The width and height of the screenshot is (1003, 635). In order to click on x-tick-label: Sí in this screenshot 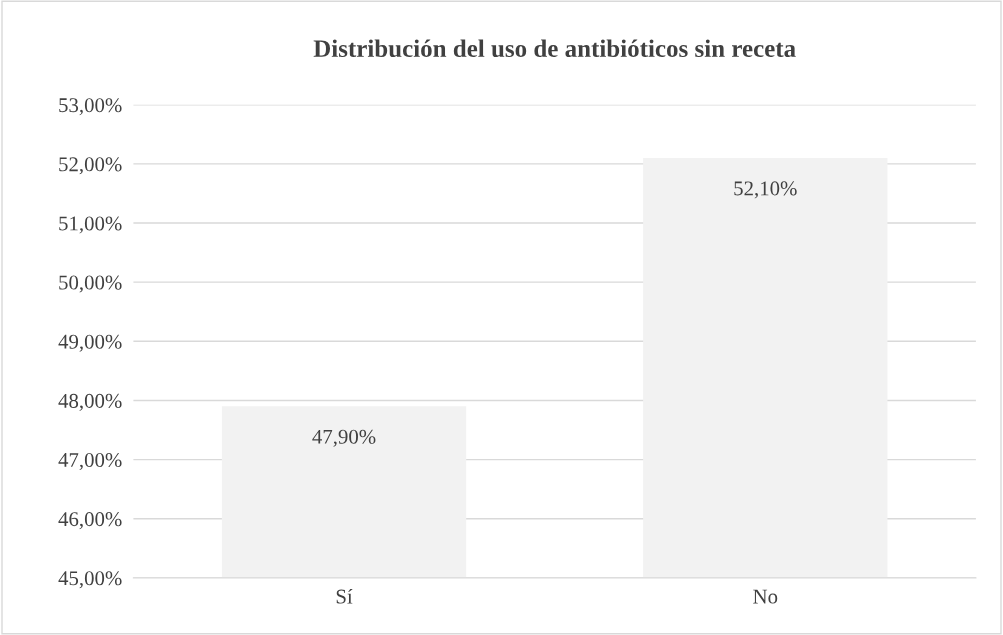, I will do `click(344, 596)`.